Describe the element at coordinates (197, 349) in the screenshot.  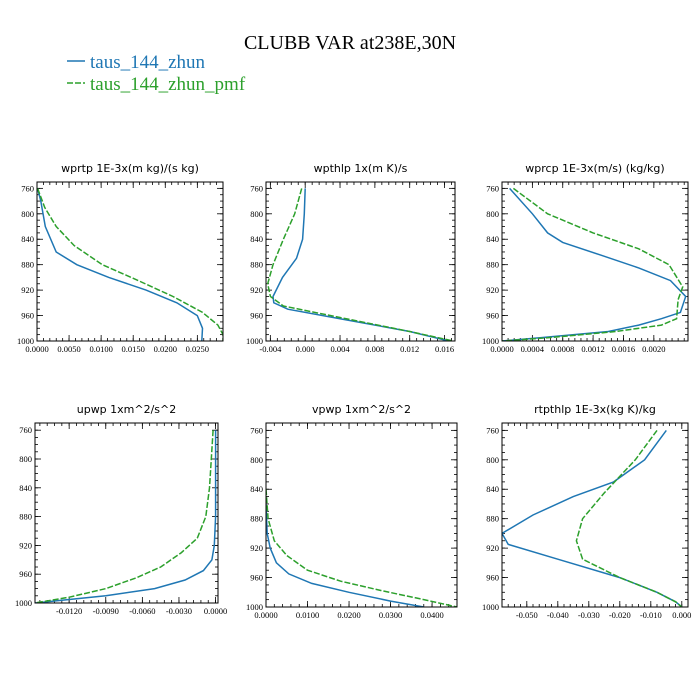
I see `x-tick-label: 0.0250` at that location.